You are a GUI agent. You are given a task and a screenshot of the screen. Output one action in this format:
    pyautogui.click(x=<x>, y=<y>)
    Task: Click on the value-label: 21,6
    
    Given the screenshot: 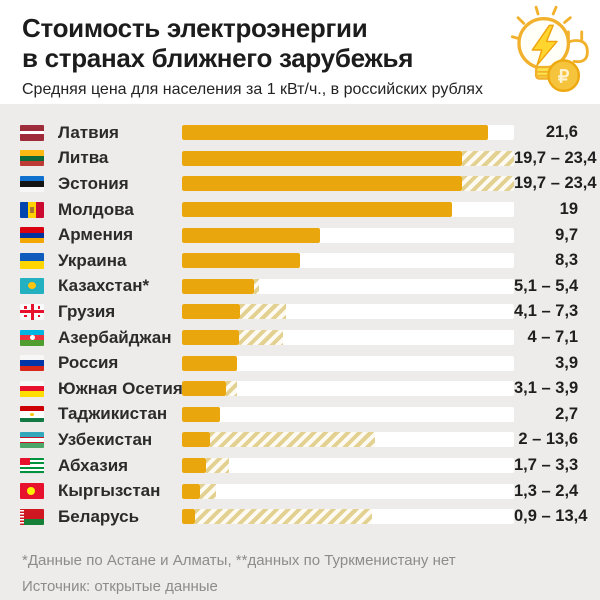 What is the action you would take?
    pyautogui.click(x=561, y=132)
    